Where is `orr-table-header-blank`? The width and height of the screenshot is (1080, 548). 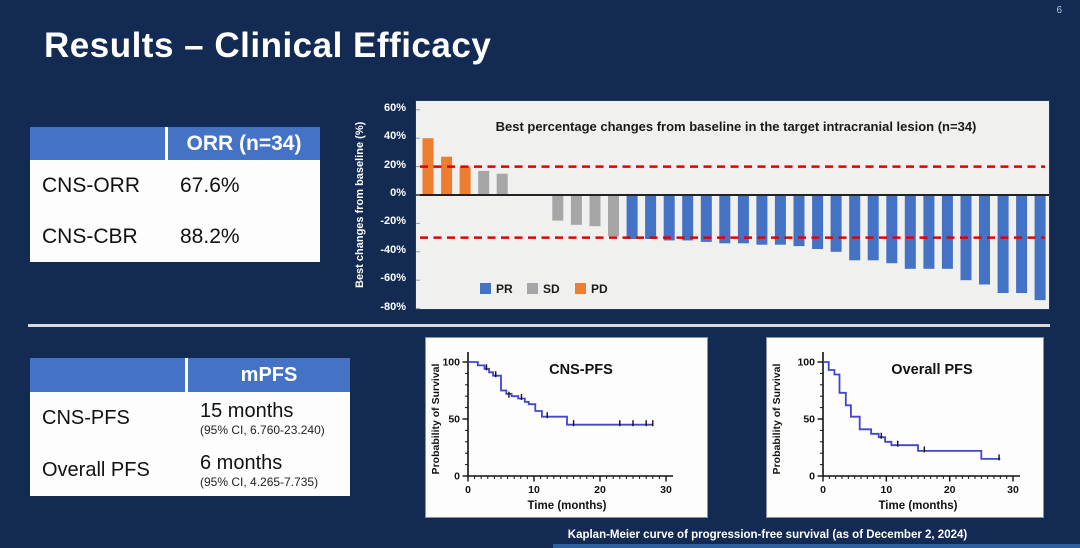
orr-table-header-blank is located at coordinates (99, 143).